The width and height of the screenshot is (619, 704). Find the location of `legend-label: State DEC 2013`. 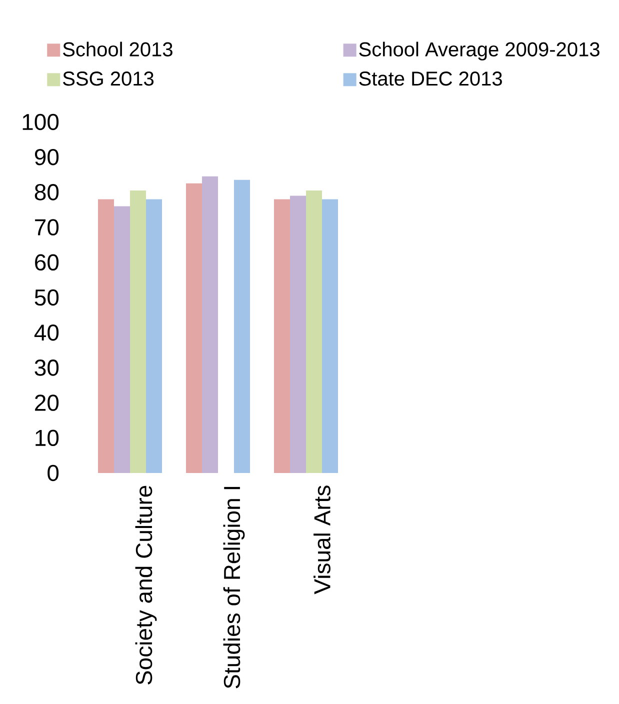

legend-label: State DEC 2013 is located at coordinates (430, 79).